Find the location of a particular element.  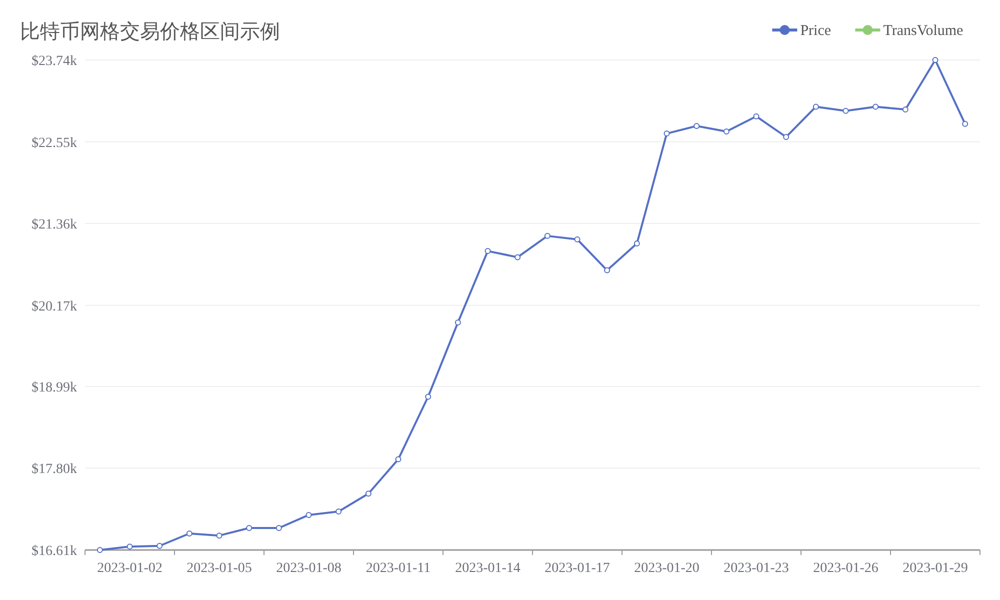

y-tick-label: $22.55k is located at coordinates (54, 143).